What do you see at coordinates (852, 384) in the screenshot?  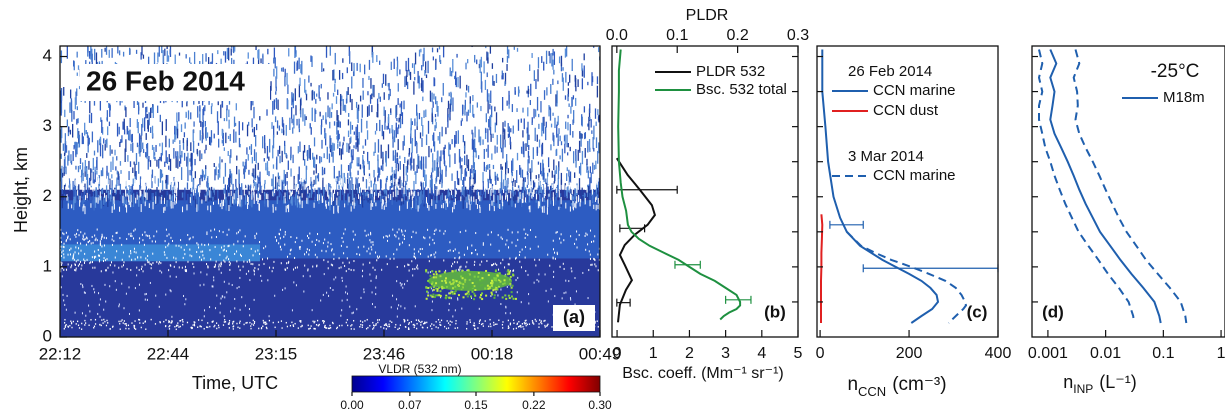 I see `x-axis-title-main: n` at bounding box center [852, 384].